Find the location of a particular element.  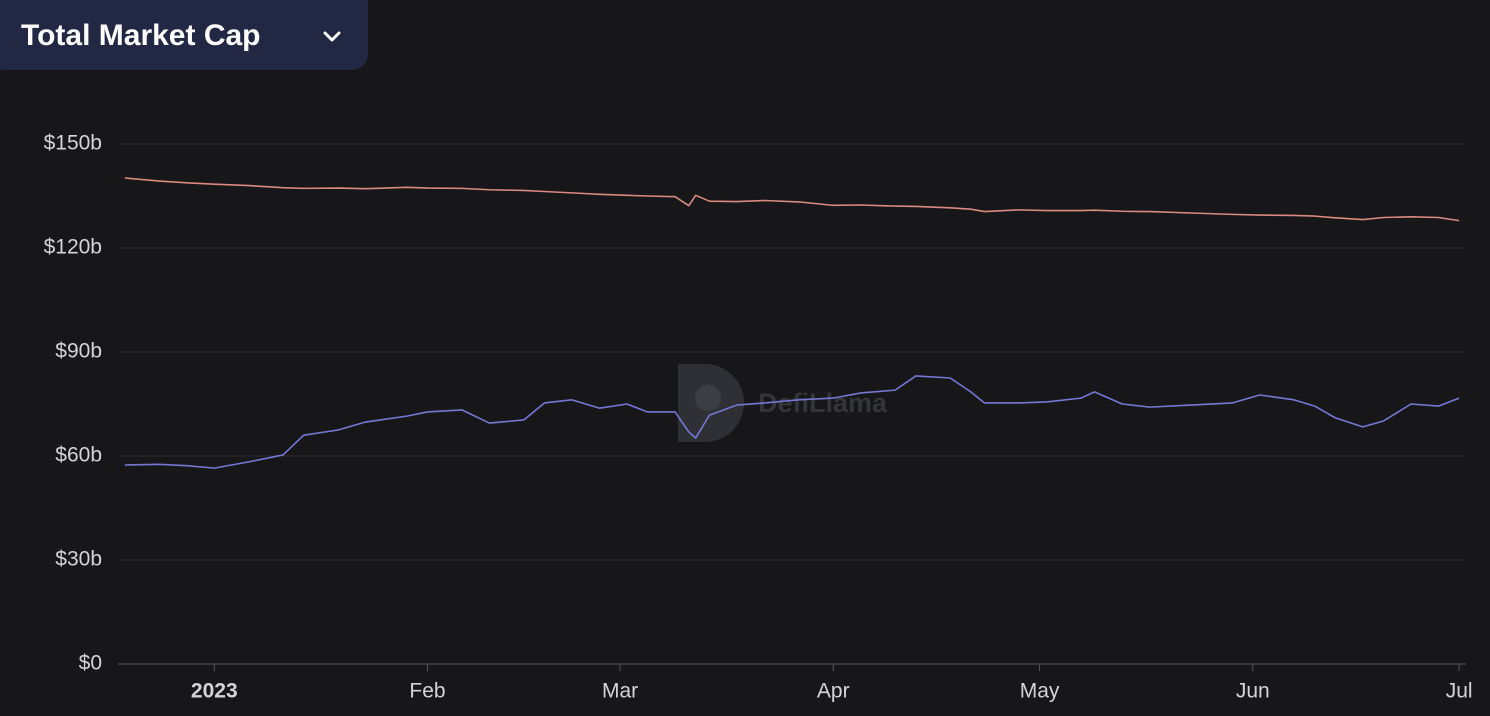

x-tick-label: Jul is located at coordinates (1459, 691).